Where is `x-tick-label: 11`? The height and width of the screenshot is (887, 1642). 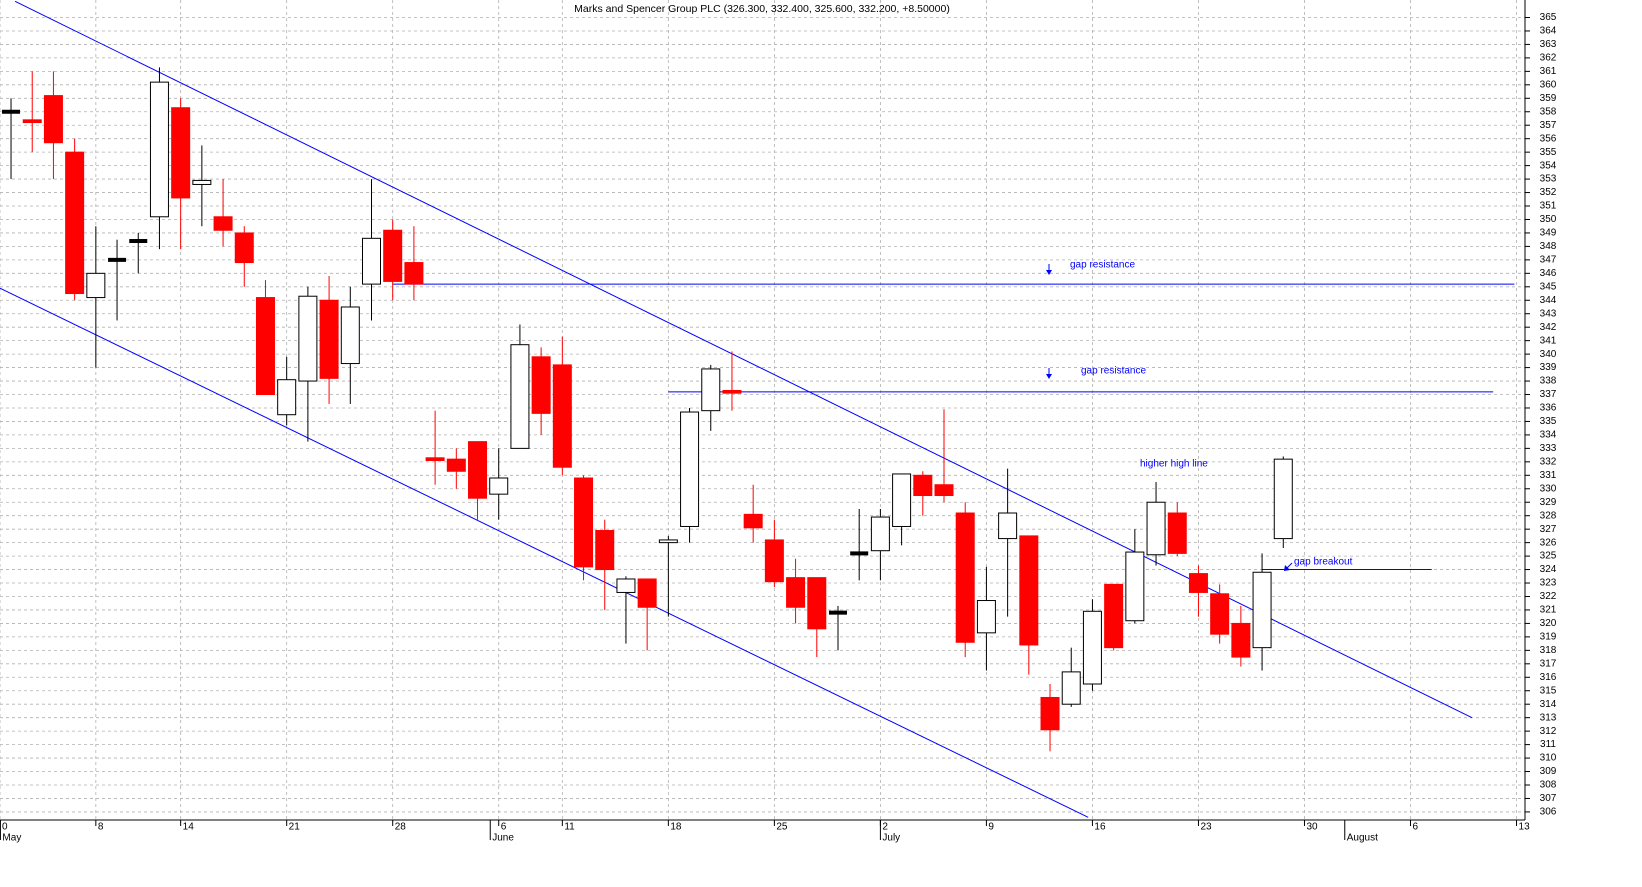
x-tick-label: 11 is located at coordinates (569, 827).